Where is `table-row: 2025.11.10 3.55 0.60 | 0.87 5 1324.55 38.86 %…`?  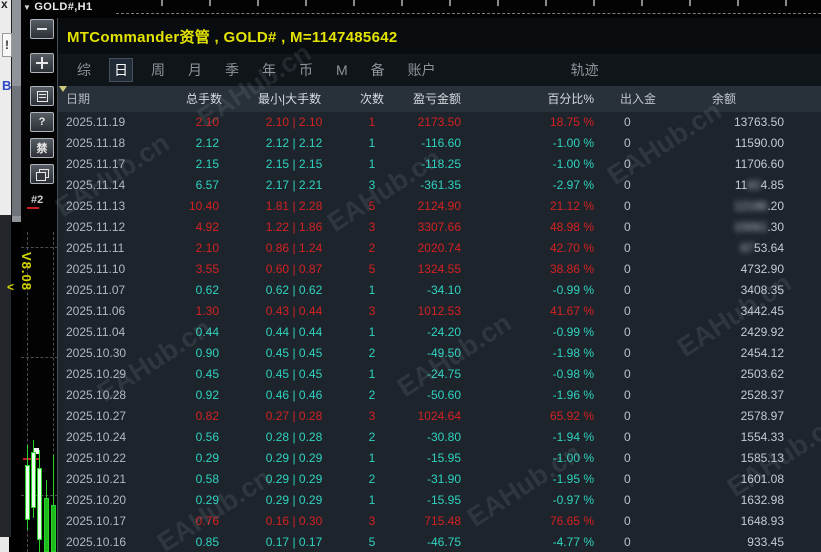 table-row: 2025.11.10 3.55 0.60 | 0.87 5 1324.55 38.86 %… is located at coordinates (439, 269).